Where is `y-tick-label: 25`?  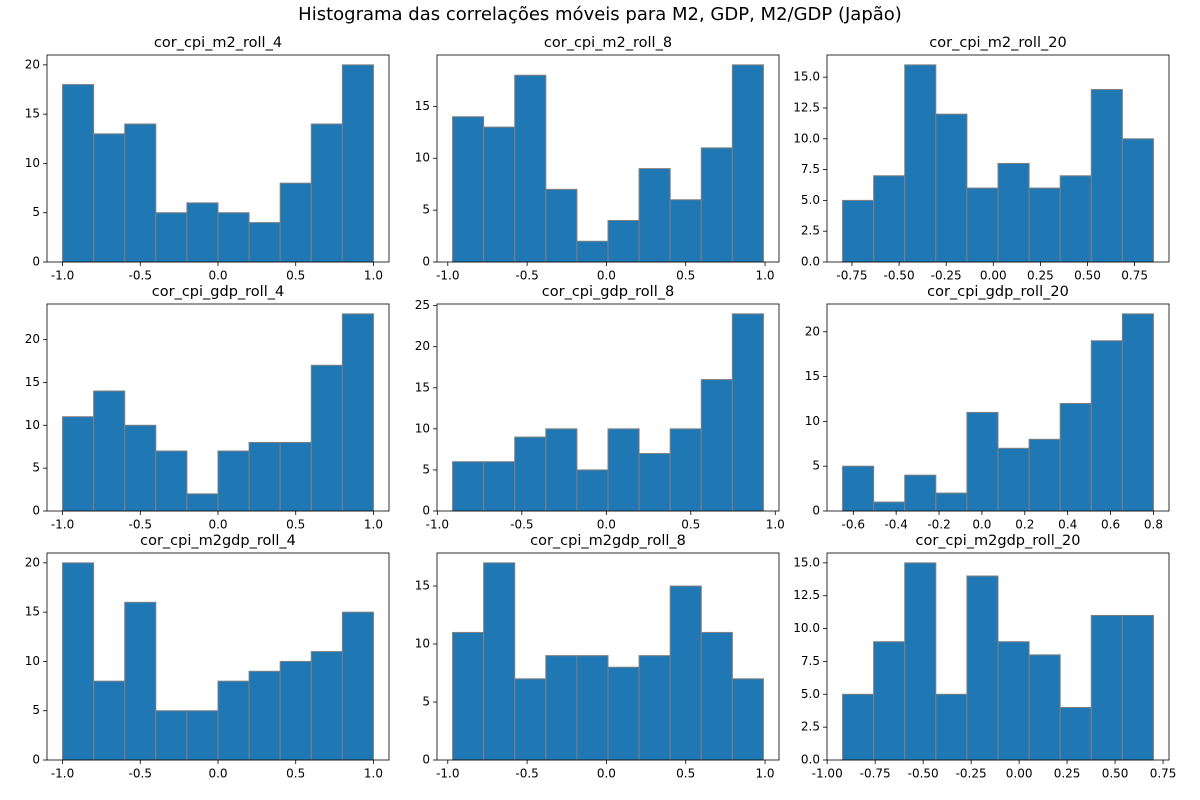
y-tick-label: 25 is located at coordinates (422, 305).